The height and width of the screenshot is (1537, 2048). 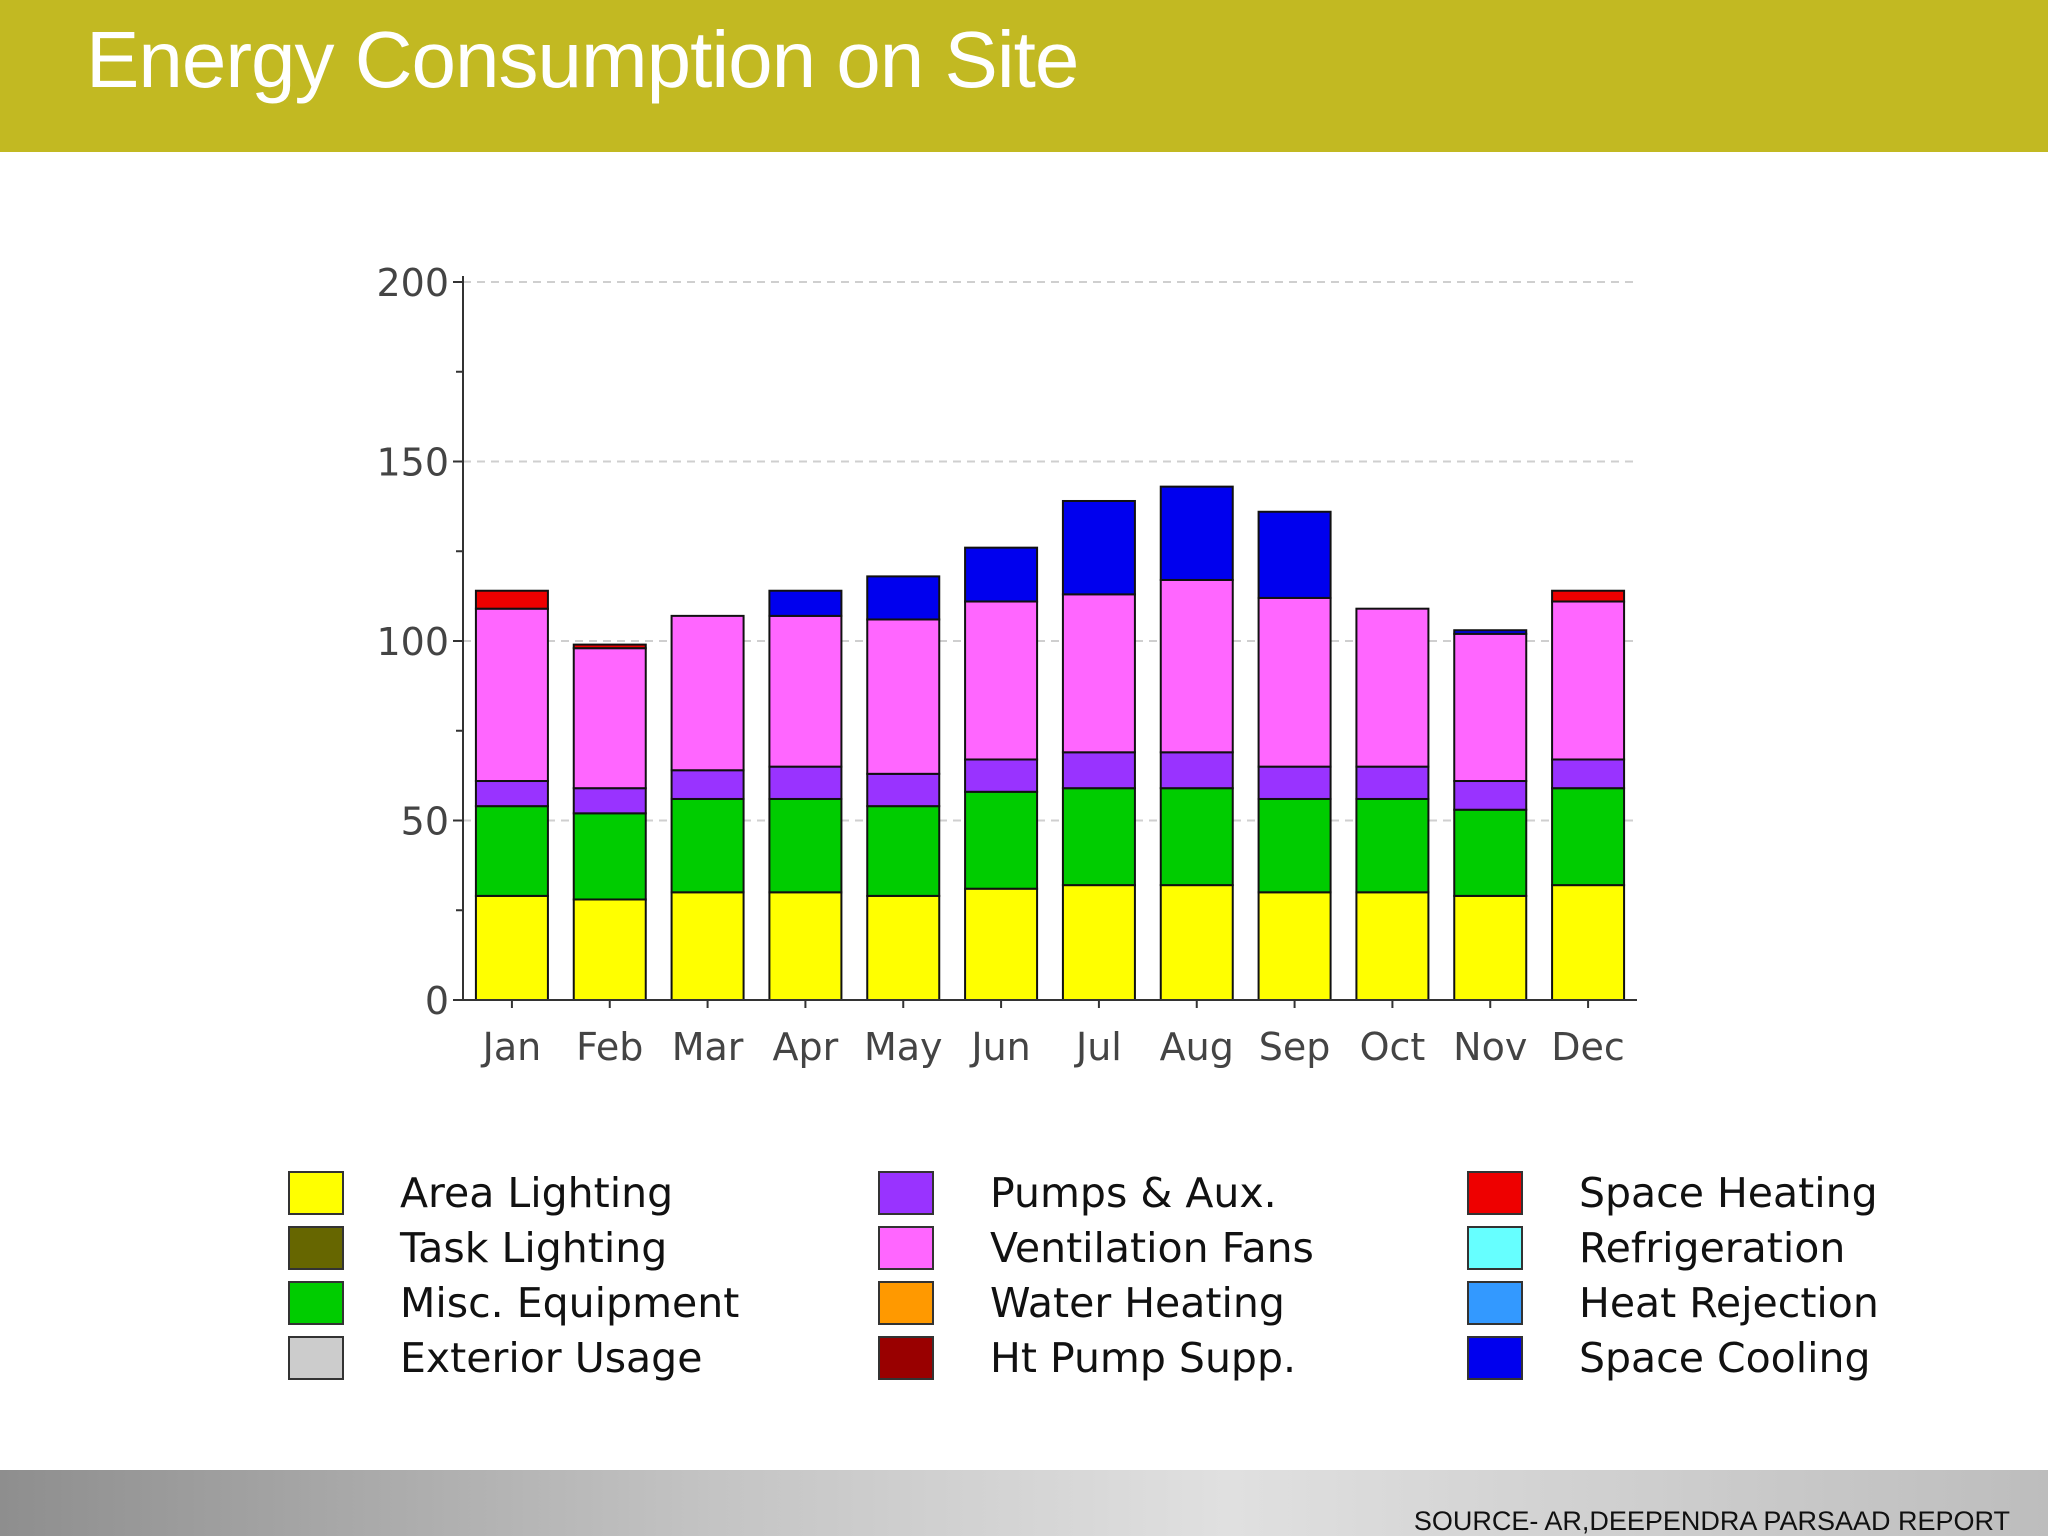 I want to click on x-tick-label: Oct, so click(x=1393, y=1047).